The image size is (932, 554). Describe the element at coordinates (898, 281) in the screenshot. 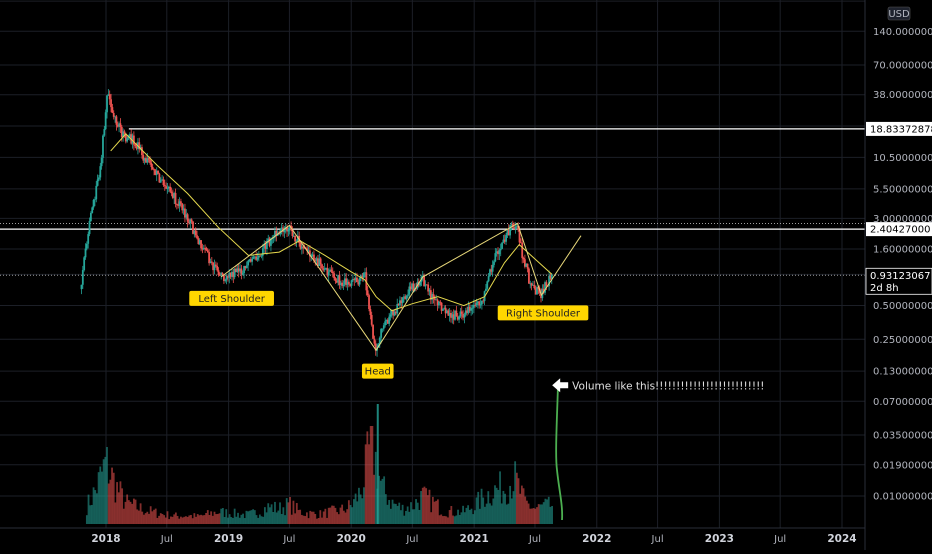

I see `current-price-tag` at that location.